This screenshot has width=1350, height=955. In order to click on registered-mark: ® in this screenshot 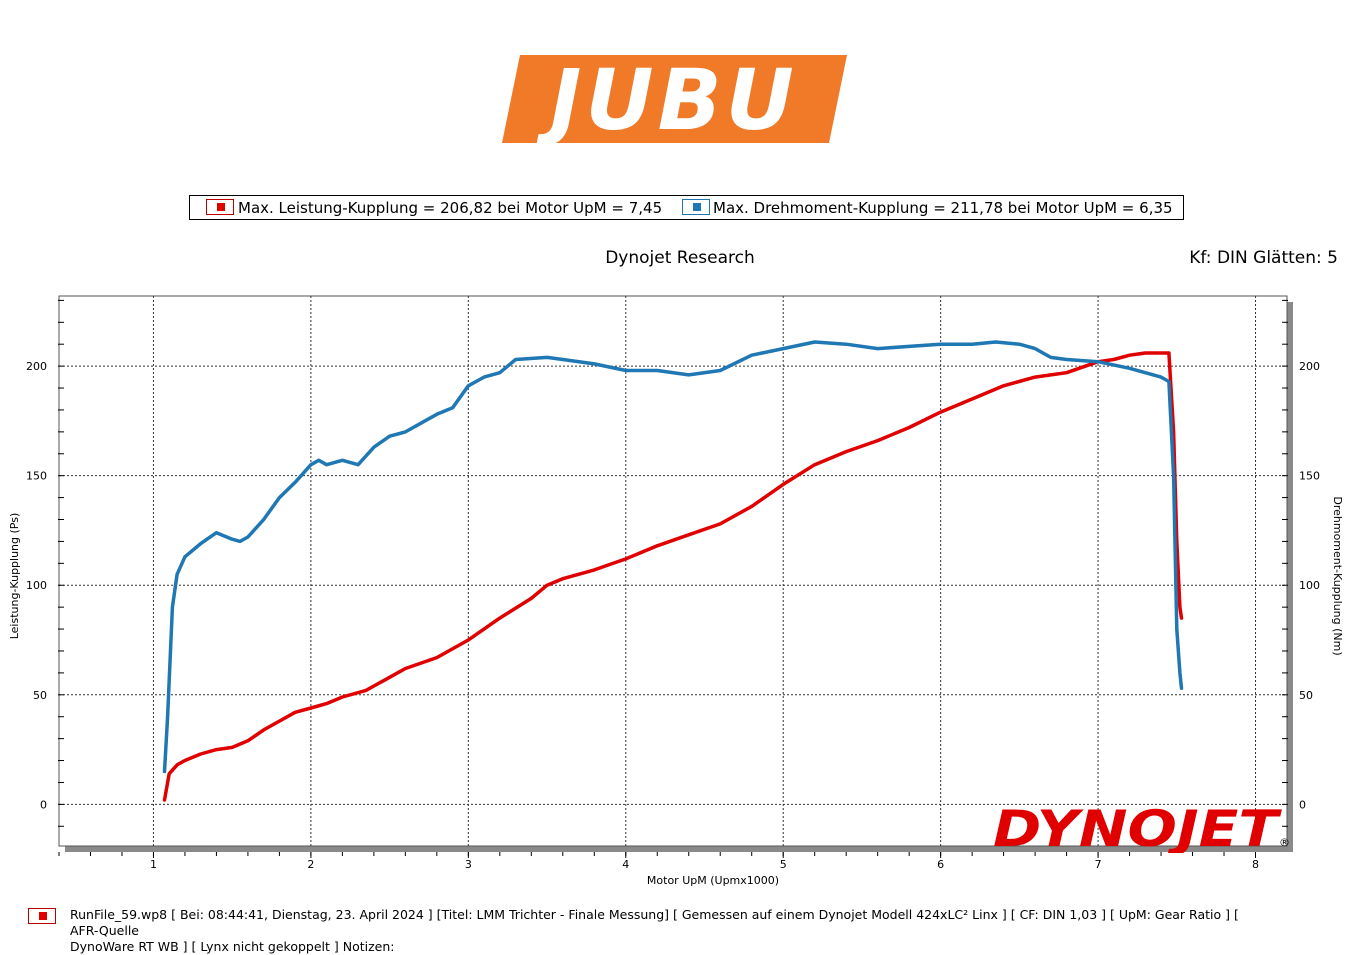, I will do `click(1284, 842)`.